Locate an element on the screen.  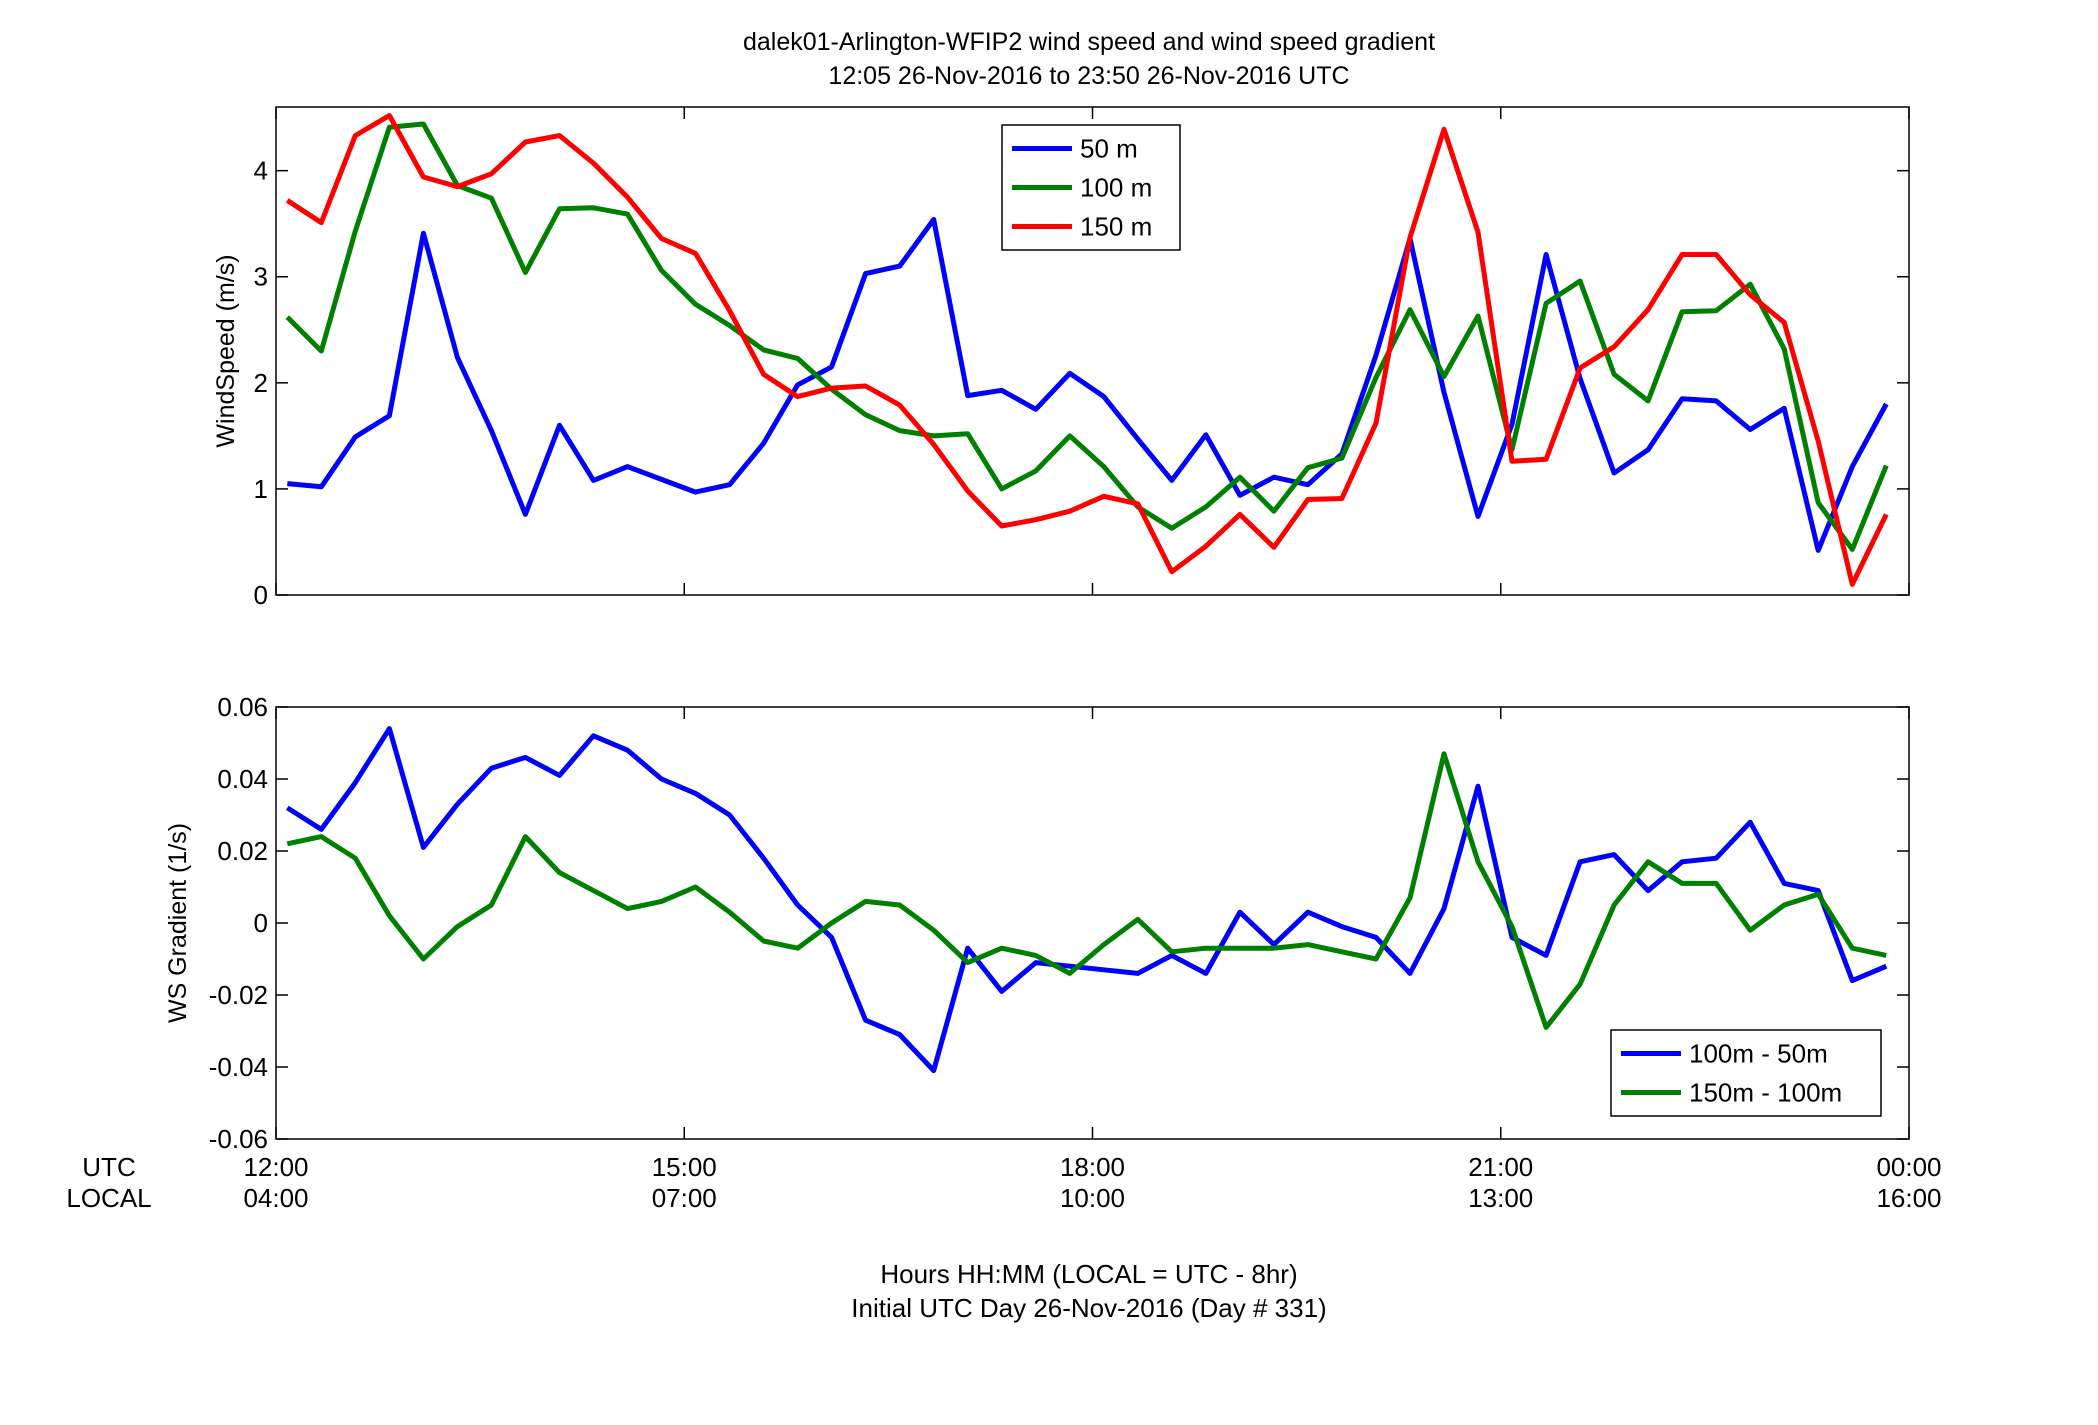
xtick-label-utc: 12:00 is located at coordinates (275, 1167).